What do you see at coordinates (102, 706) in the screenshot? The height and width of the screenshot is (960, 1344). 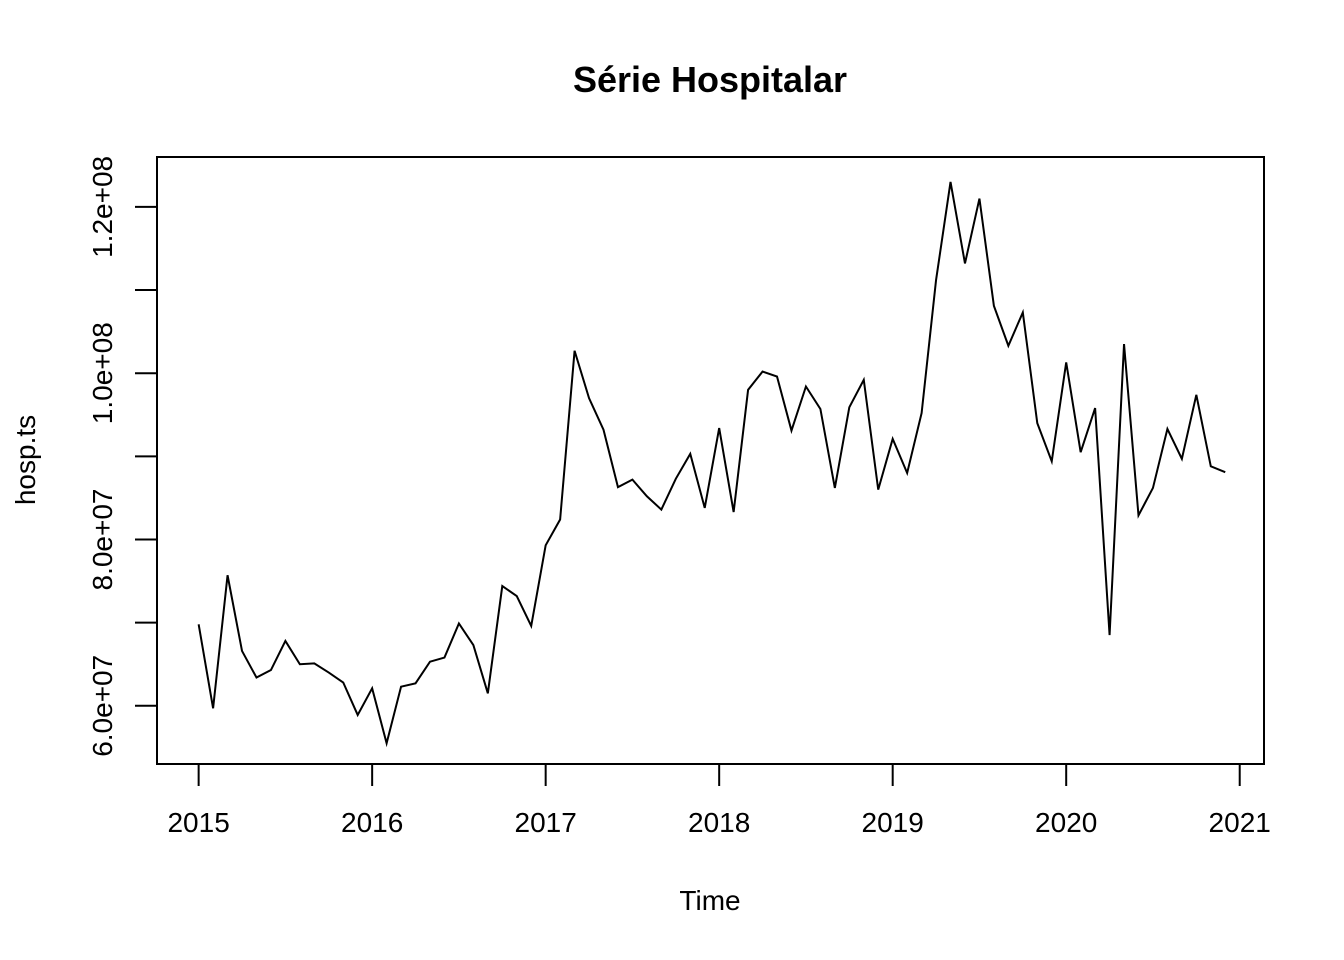 I see `y-tick-label: 6.0e+07` at bounding box center [102, 706].